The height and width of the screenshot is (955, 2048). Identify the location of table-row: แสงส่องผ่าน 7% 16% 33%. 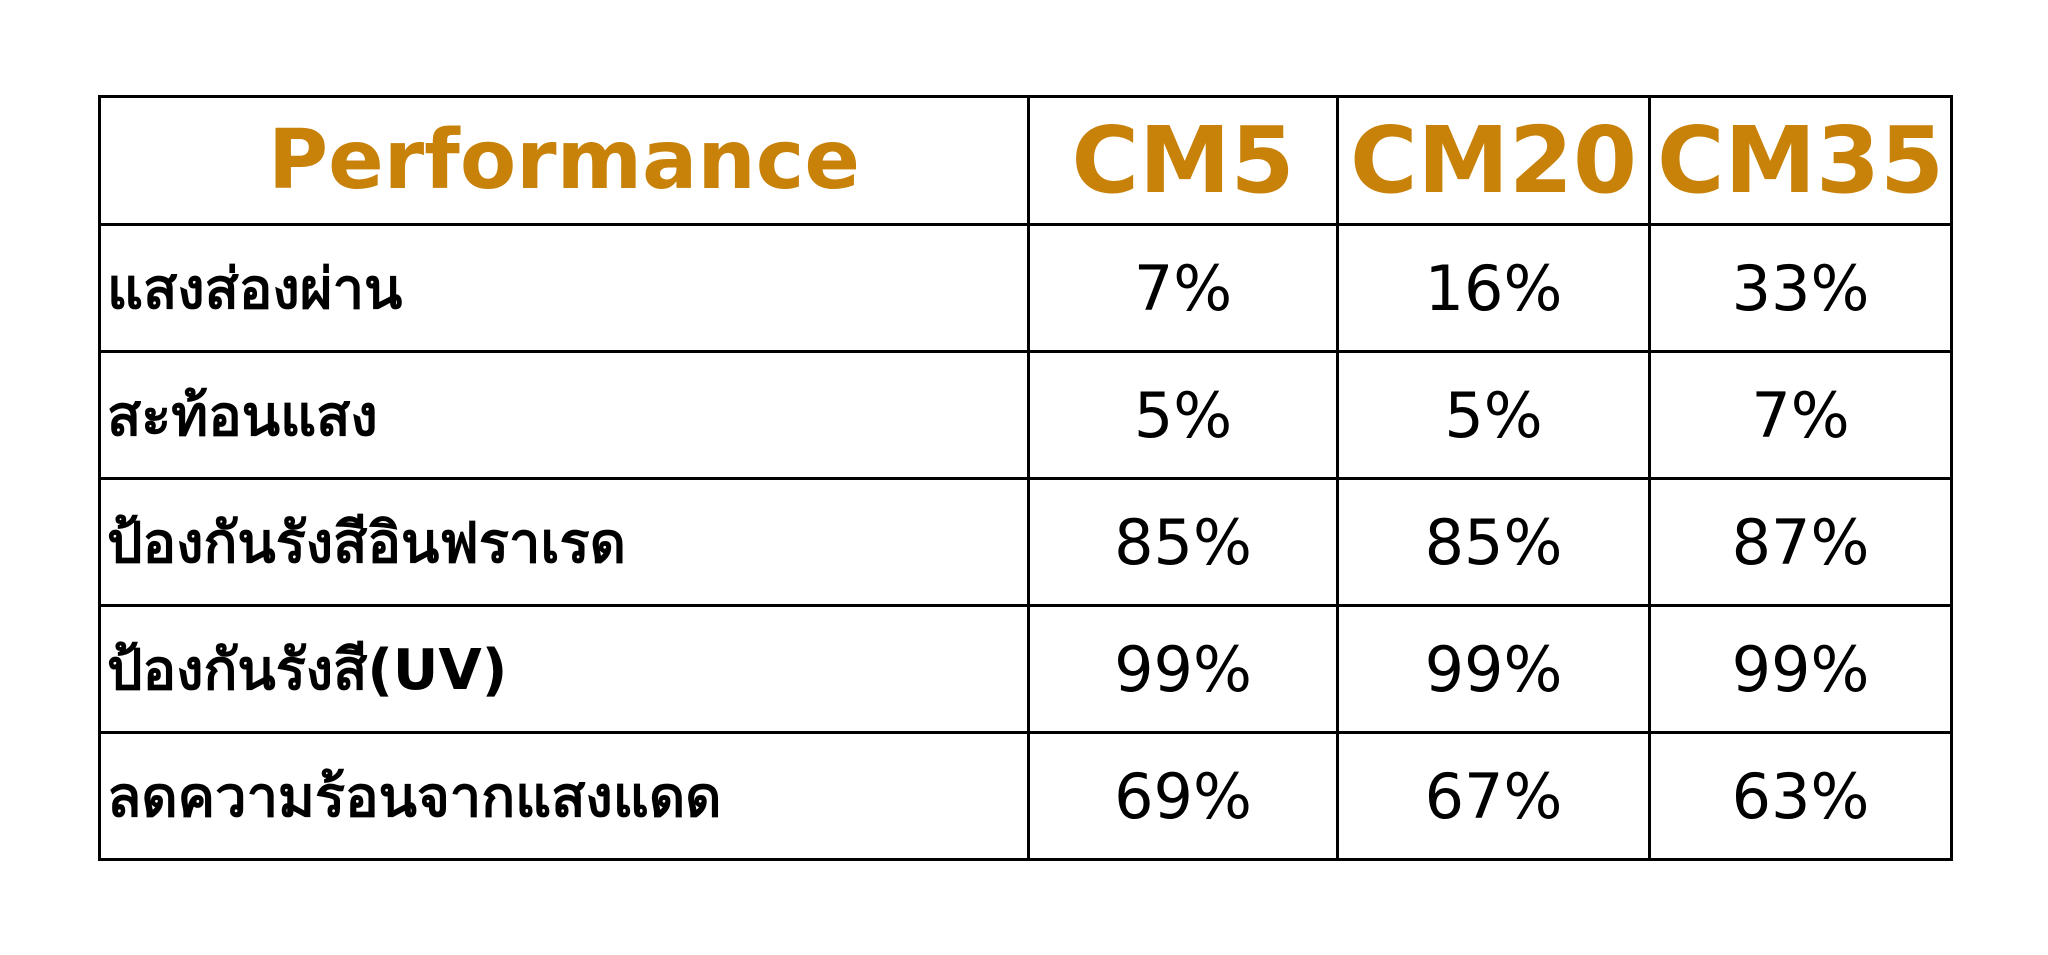
(1025, 288).